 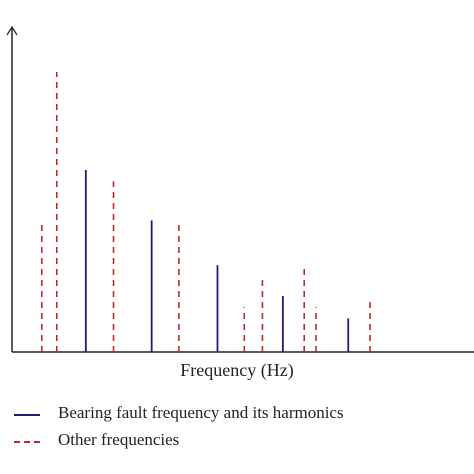 I want to click on x-axis-label: Frequency (Hz), so click(x=237, y=370).